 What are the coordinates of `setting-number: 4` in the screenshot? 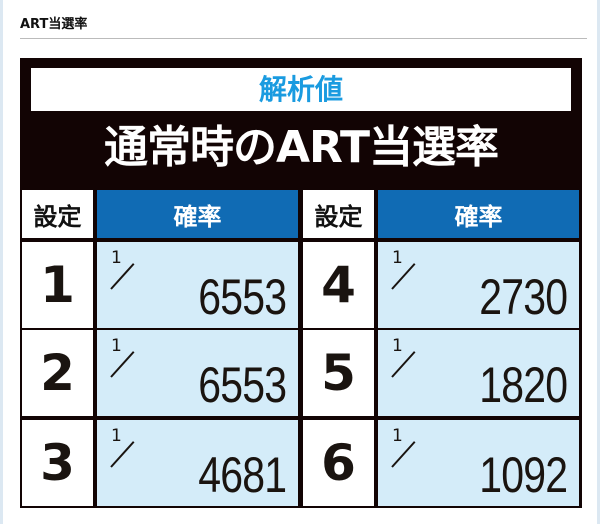 It's located at (338, 285).